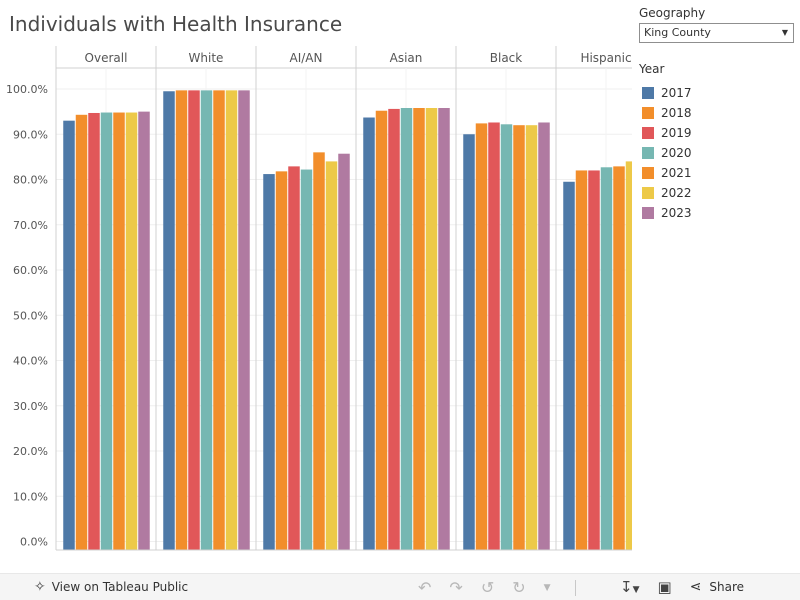 This screenshot has height=600, width=800. What do you see at coordinates (419, 329) in the screenshot?
I see `bar-asian-2021` at bounding box center [419, 329].